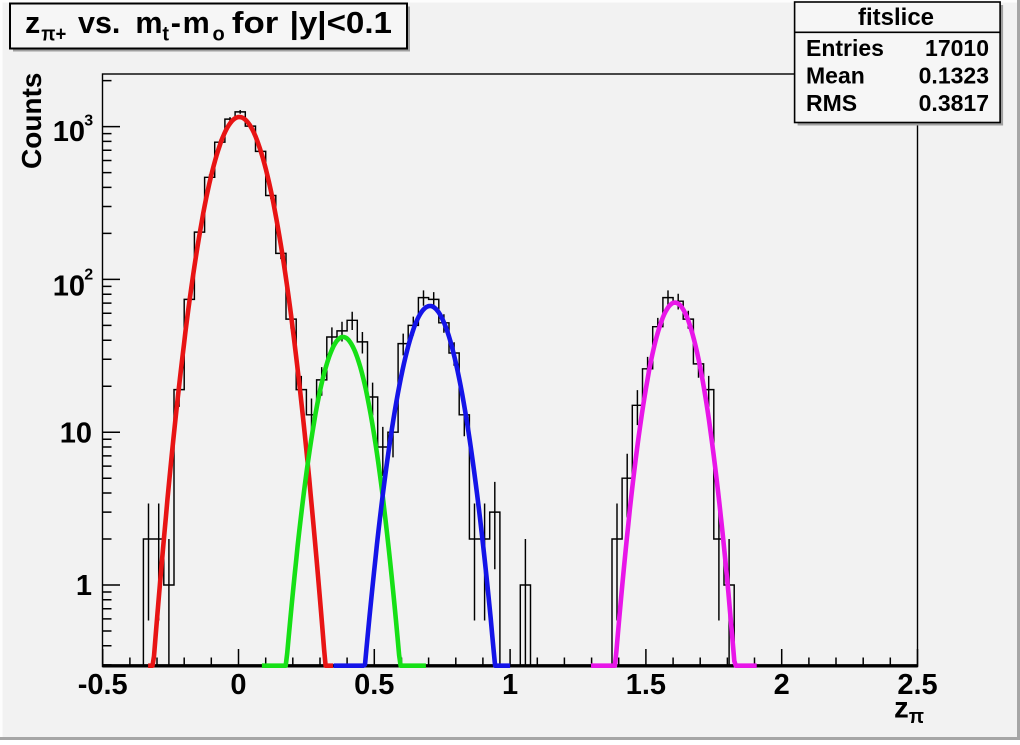 Image resolution: width=1020 pixels, height=745 pixels. I want to click on svg-text: vs., so click(99, 23).